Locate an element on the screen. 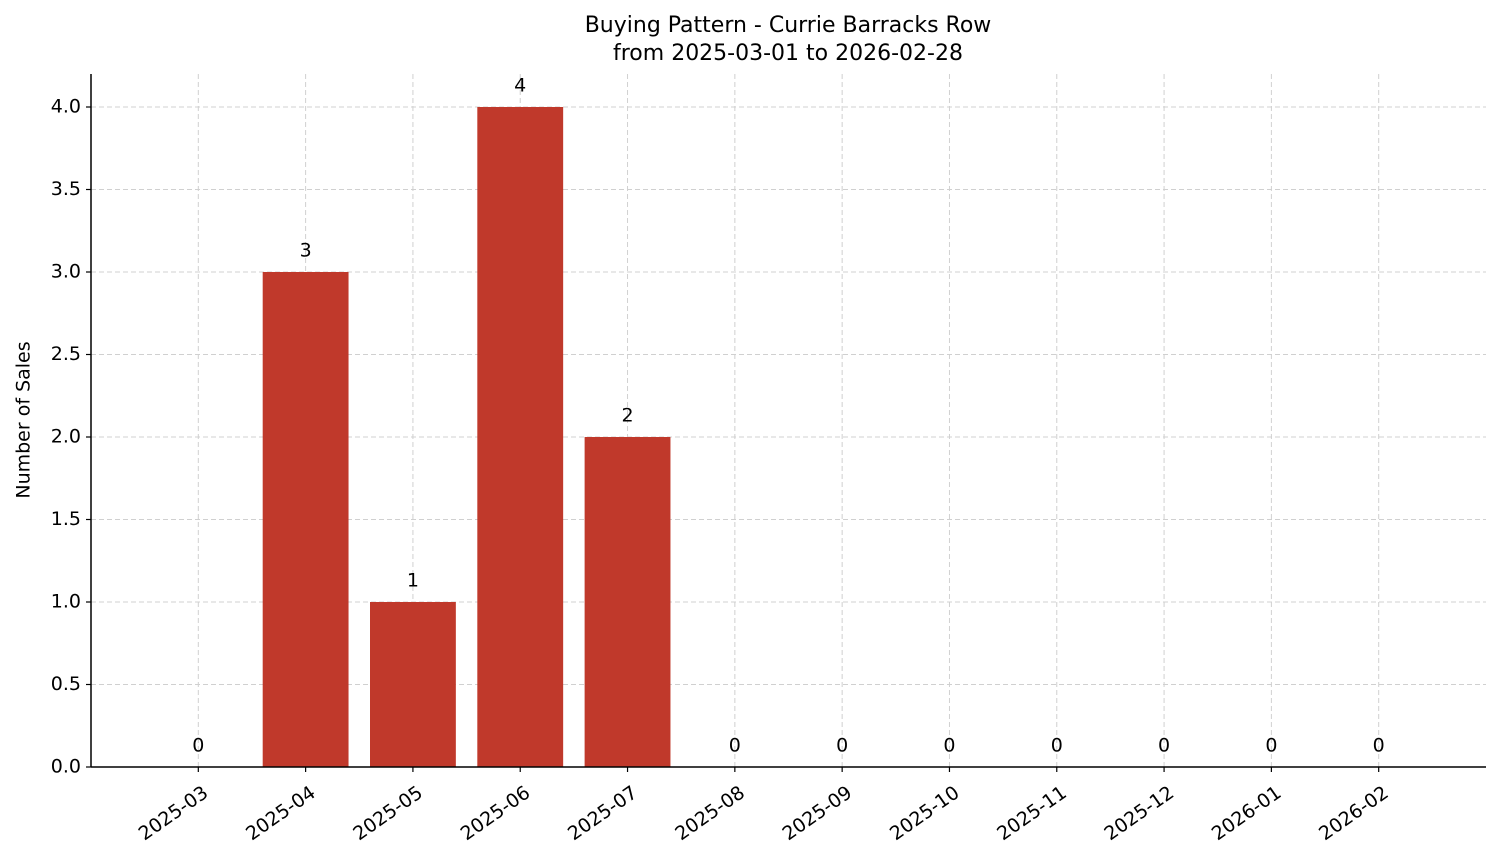 This screenshot has height=863, width=1501. value-label: 4 is located at coordinates (520, 86).